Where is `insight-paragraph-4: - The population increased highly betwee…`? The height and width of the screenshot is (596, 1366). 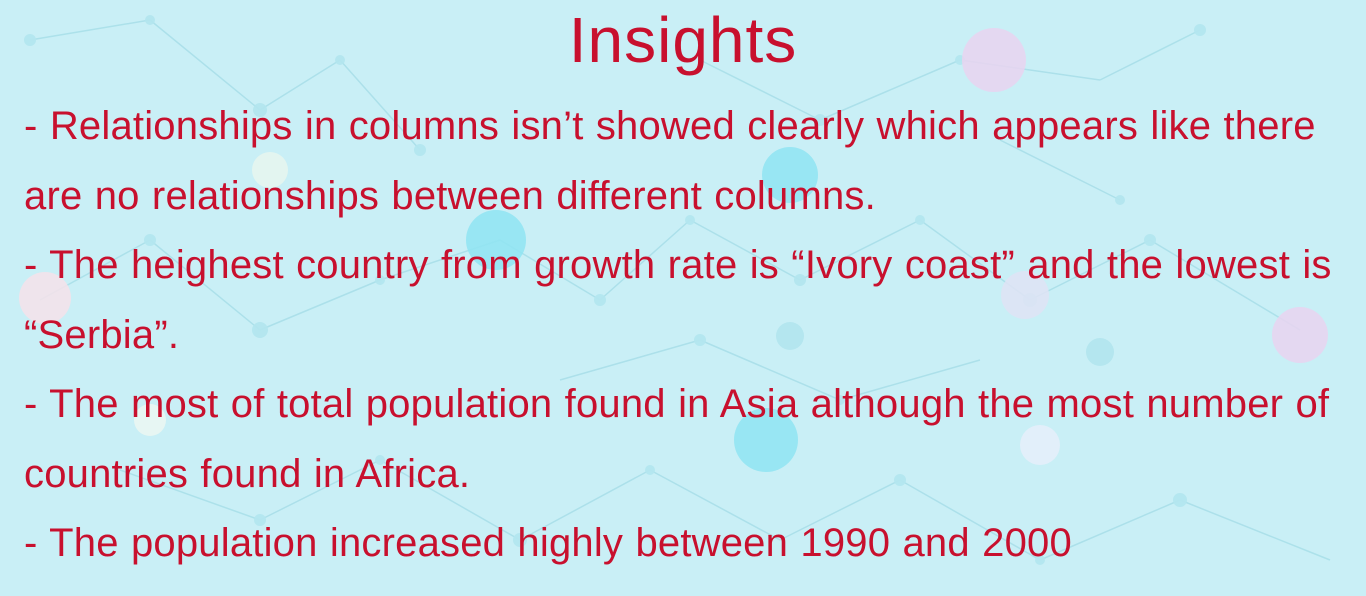 insight-paragraph-4: - The population increased highly betwee… is located at coordinates (548, 543).